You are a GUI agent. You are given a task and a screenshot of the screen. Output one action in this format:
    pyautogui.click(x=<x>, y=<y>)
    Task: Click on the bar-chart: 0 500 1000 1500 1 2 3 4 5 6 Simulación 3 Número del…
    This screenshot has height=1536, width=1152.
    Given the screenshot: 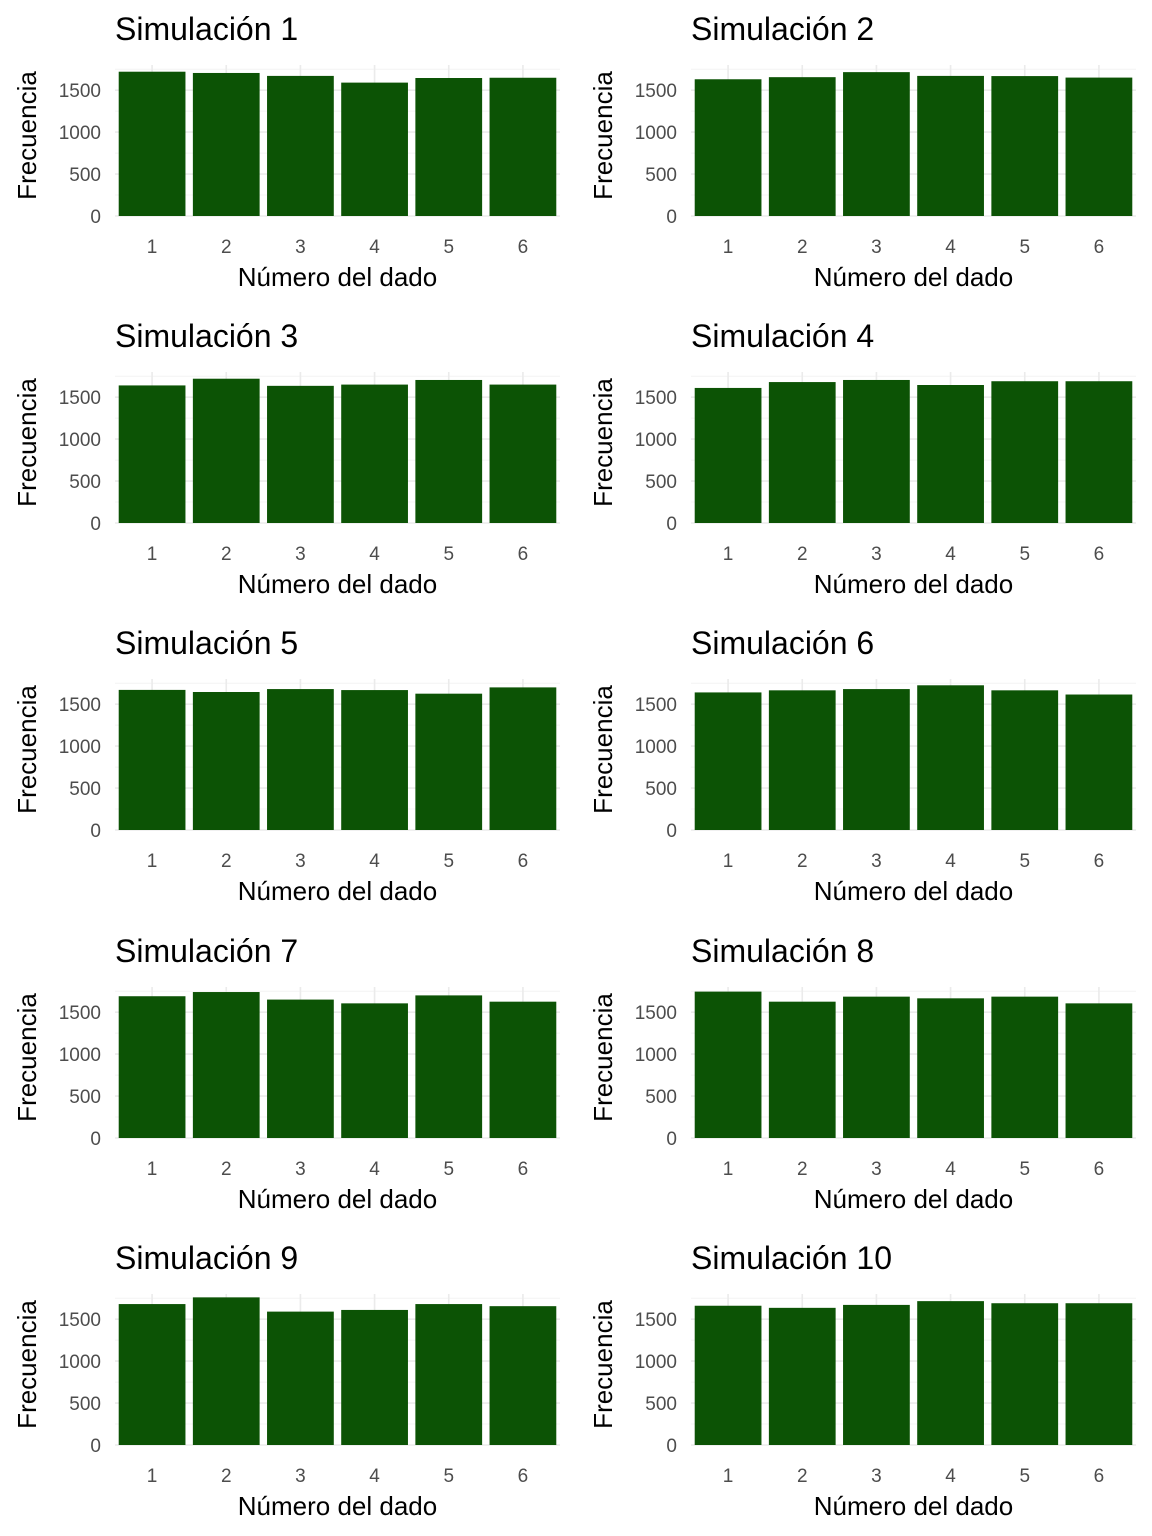 What is the action you would take?
    pyautogui.click(x=286, y=458)
    